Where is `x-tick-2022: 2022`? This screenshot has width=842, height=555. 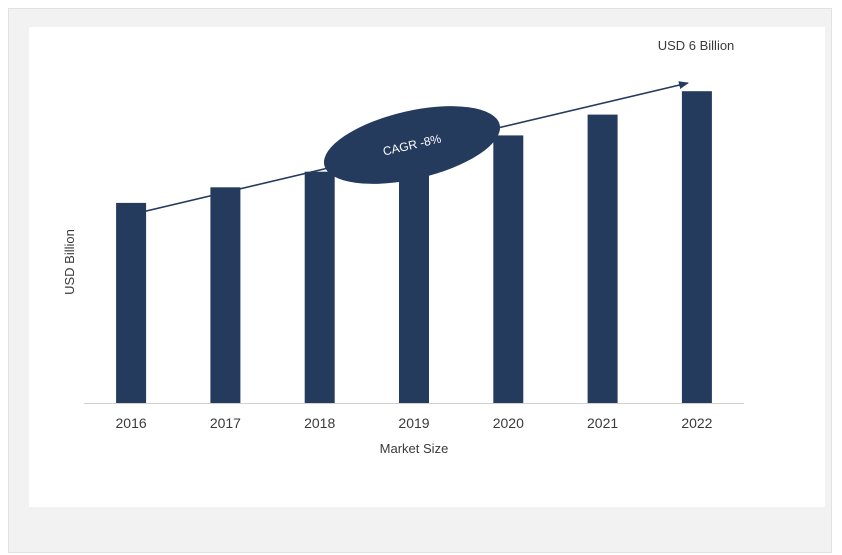
x-tick-2022: 2022 is located at coordinates (696, 423).